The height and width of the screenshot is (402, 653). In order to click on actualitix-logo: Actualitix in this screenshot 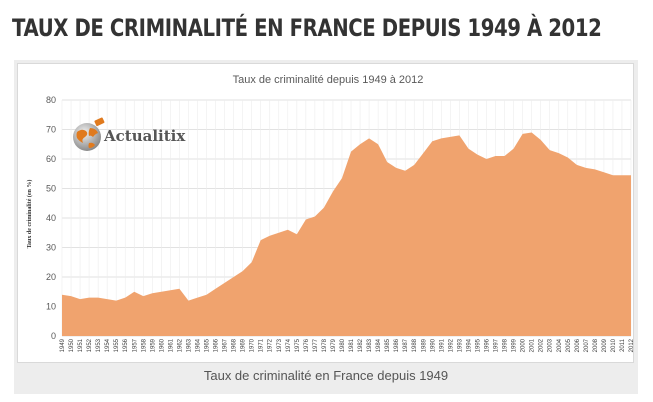, I will do `click(133, 136)`.